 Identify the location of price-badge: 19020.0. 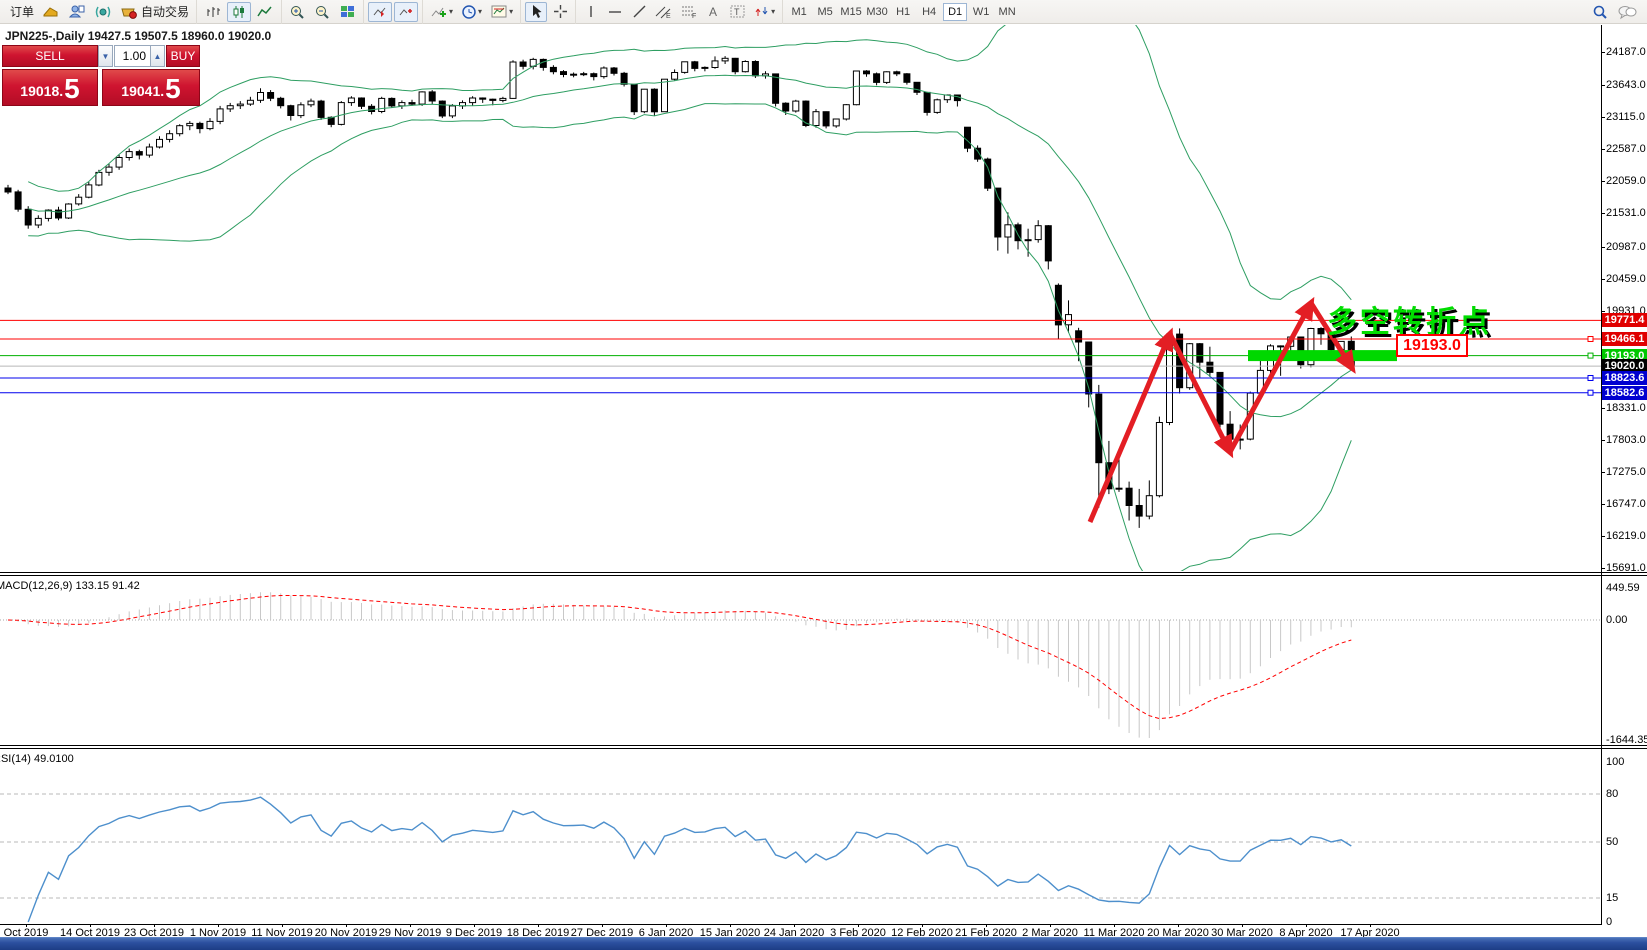
(1624, 366).